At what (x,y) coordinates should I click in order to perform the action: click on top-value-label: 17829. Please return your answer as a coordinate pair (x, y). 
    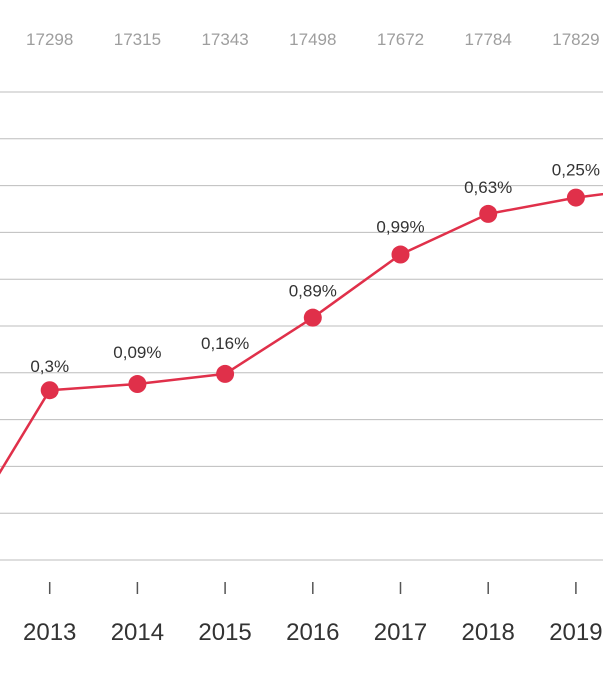
    Looking at the image, I should click on (575, 39).